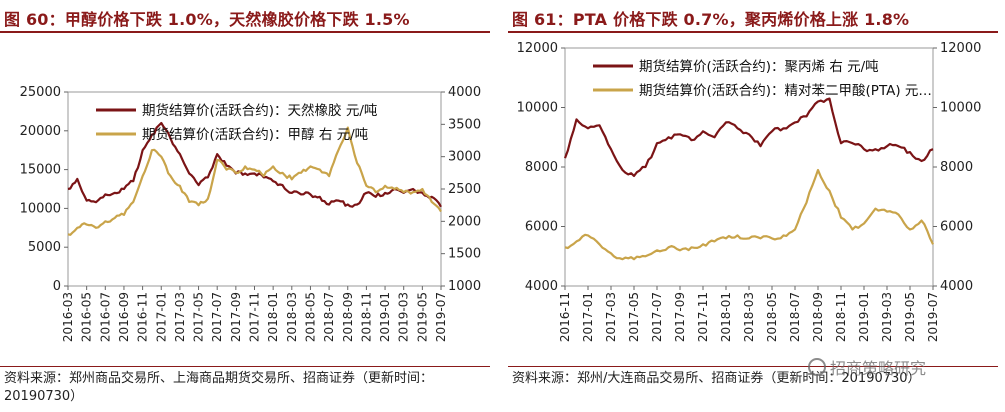  What do you see at coordinates (124, 317) in the screenshot?
I see `x-tick-label: 2016-09` at bounding box center [124, 317].